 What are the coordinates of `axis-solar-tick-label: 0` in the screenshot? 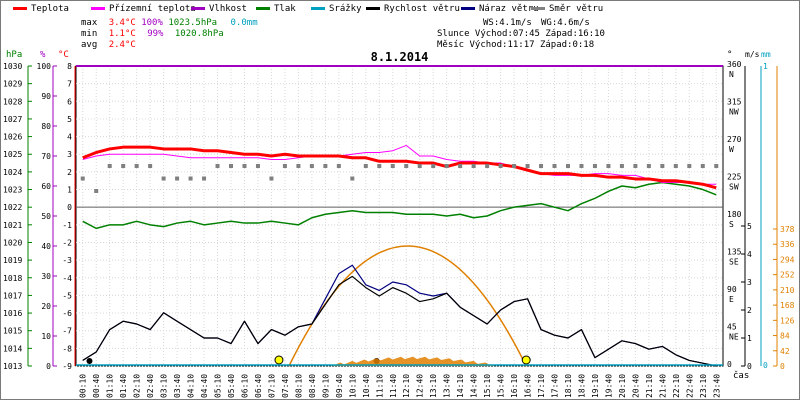 It's located at (782, 366).